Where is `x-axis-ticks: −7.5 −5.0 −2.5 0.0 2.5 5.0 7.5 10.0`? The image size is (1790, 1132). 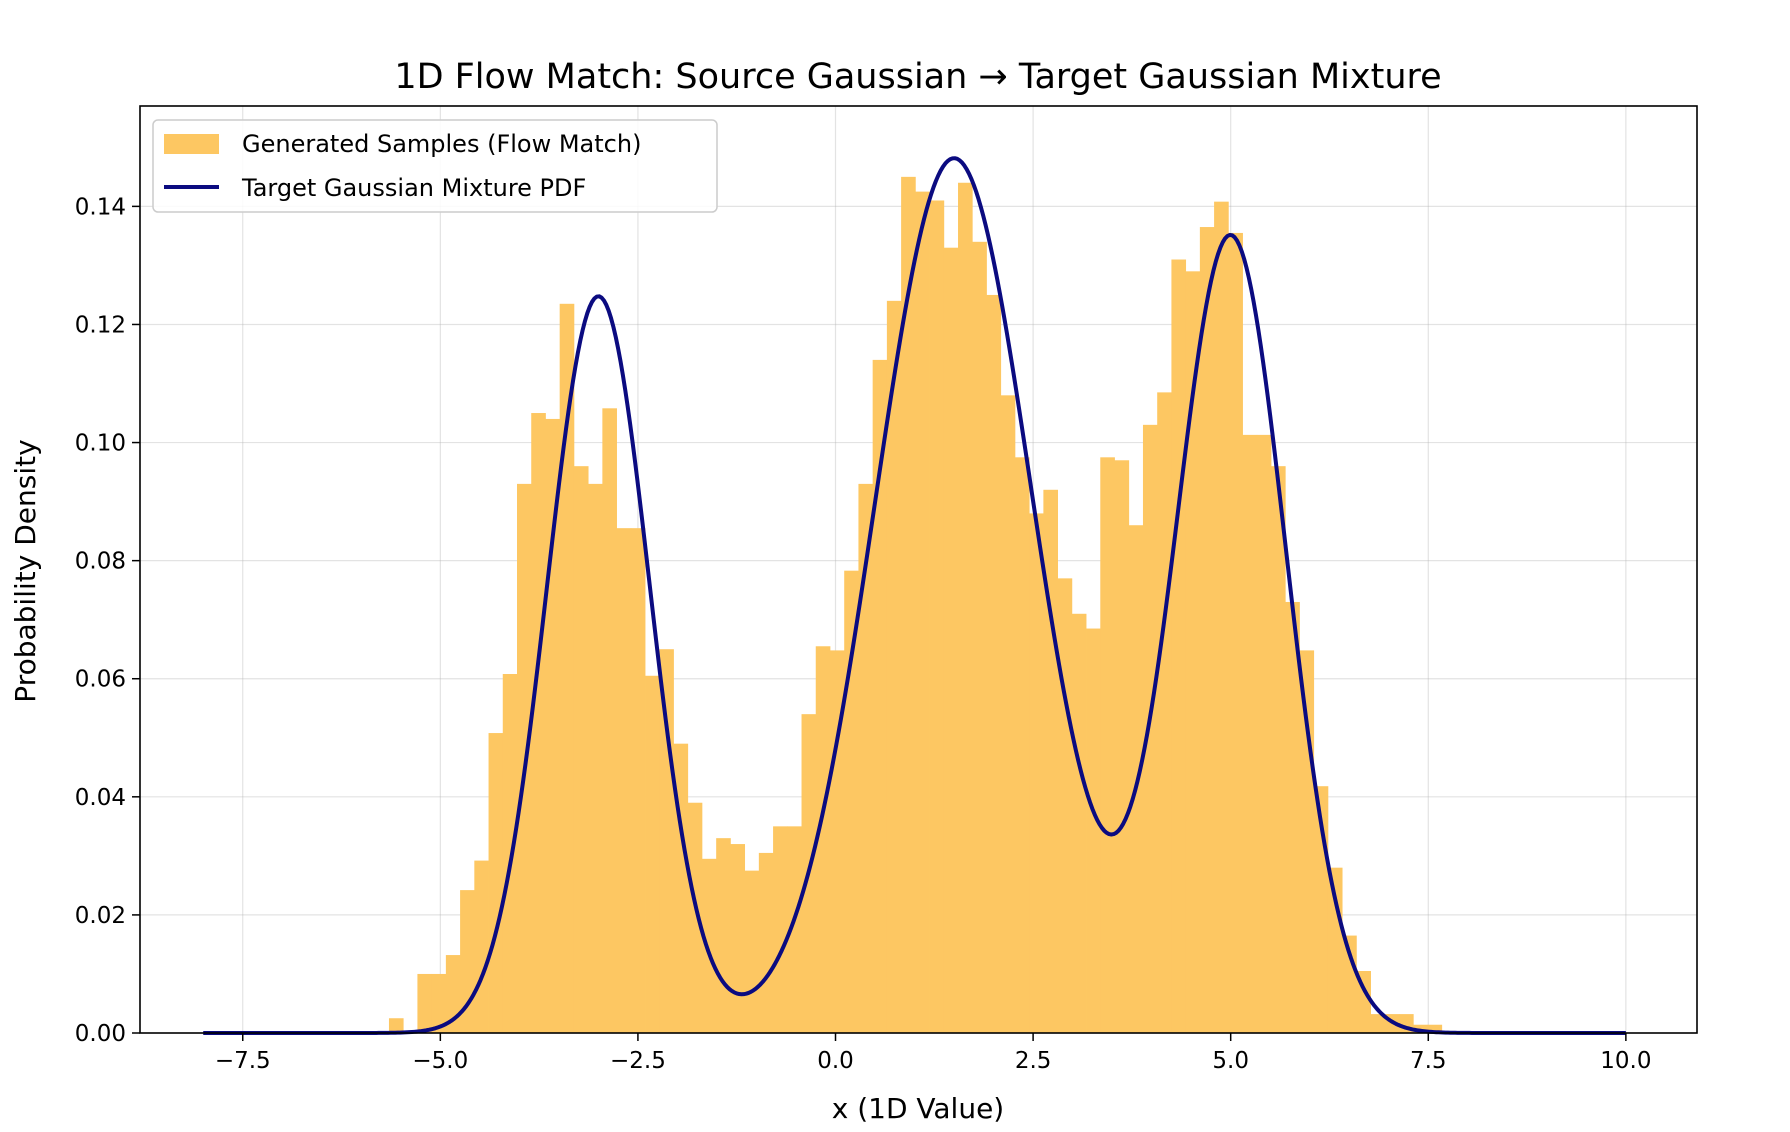 x-axis-ticks: −7.5 −5.0 −2.5 0.0 2.5 5.0 7.5 10.0 is located at coordinates (933, 1053).